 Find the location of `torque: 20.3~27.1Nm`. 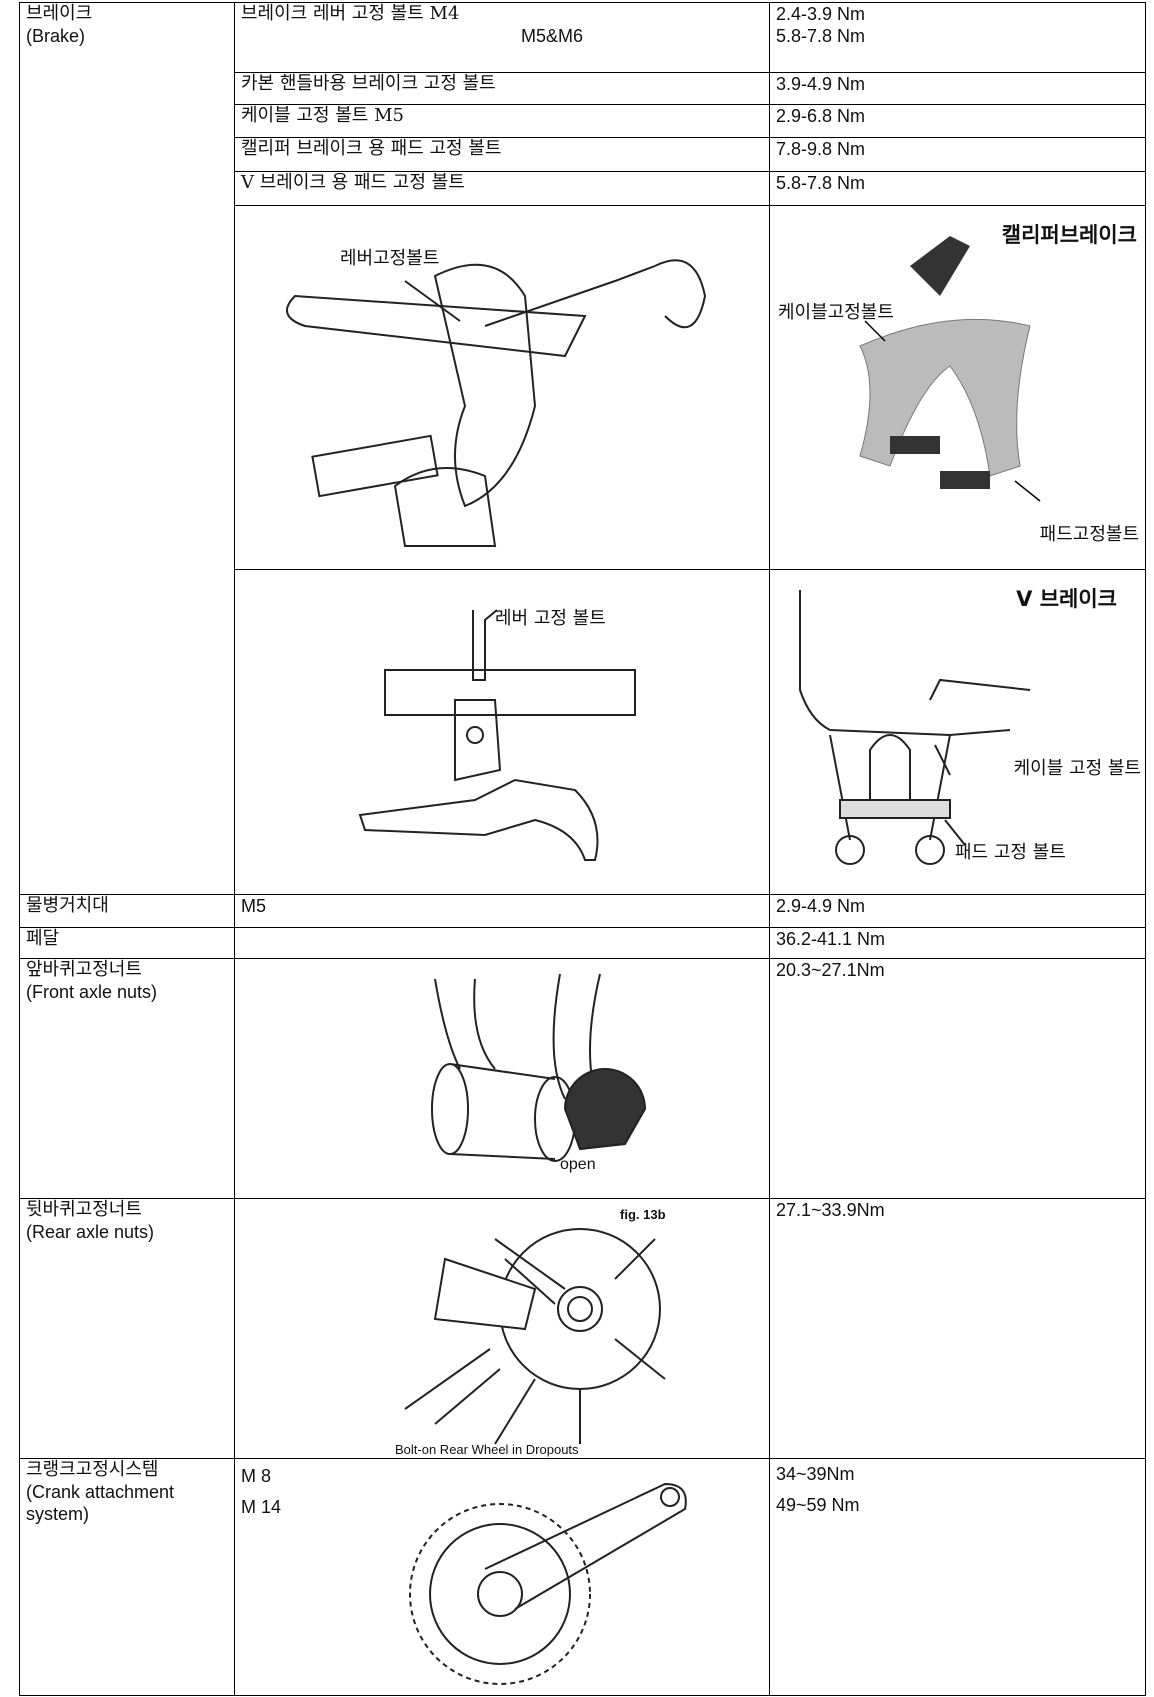

torque: 20.3~27.1Nm is located at coordinates (957, 1078).